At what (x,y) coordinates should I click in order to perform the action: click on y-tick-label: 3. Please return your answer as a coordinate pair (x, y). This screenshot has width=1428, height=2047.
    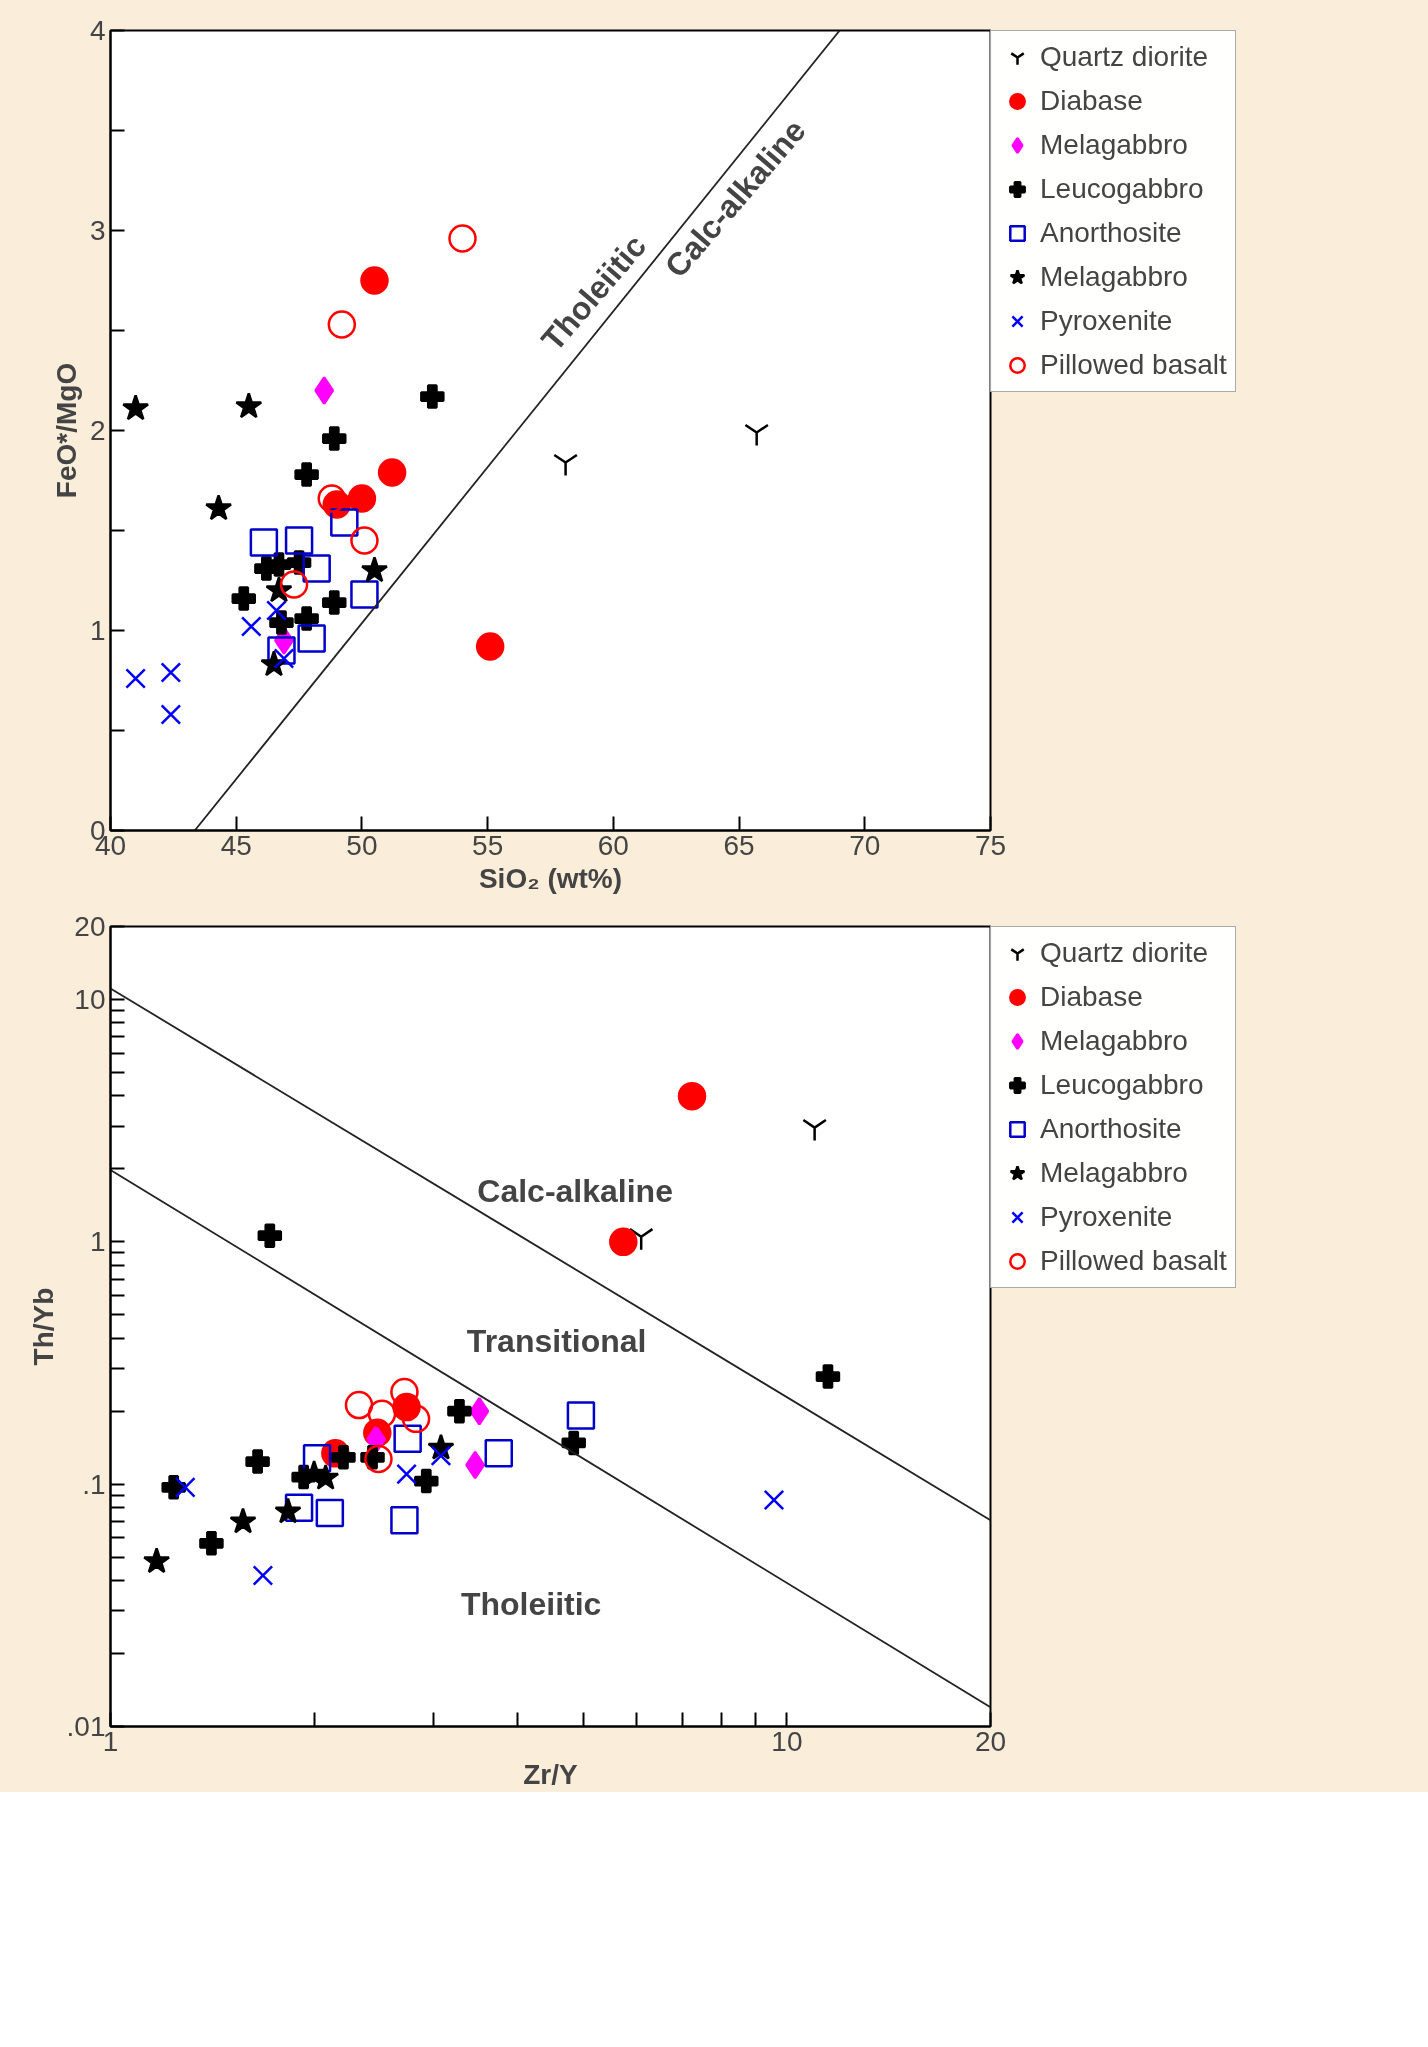
    Looking at the image, I should click on (97, 230).